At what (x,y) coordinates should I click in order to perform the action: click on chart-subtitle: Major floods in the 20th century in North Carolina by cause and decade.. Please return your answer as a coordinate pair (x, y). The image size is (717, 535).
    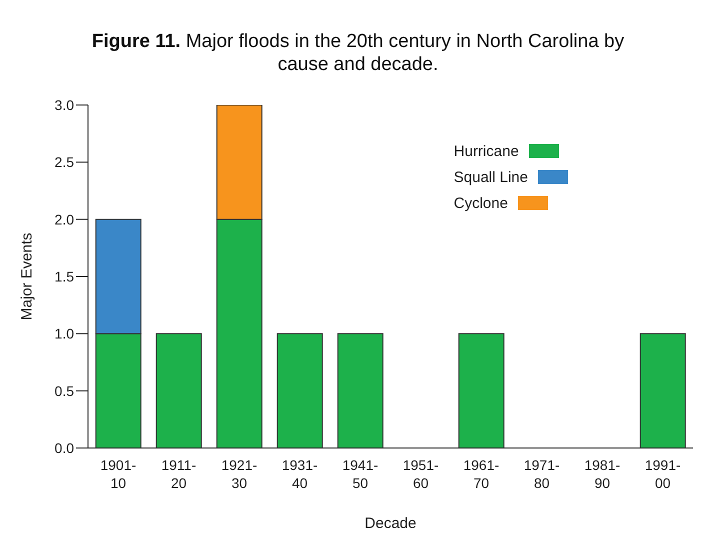
    Looking at the image, I should click on (405, 53).